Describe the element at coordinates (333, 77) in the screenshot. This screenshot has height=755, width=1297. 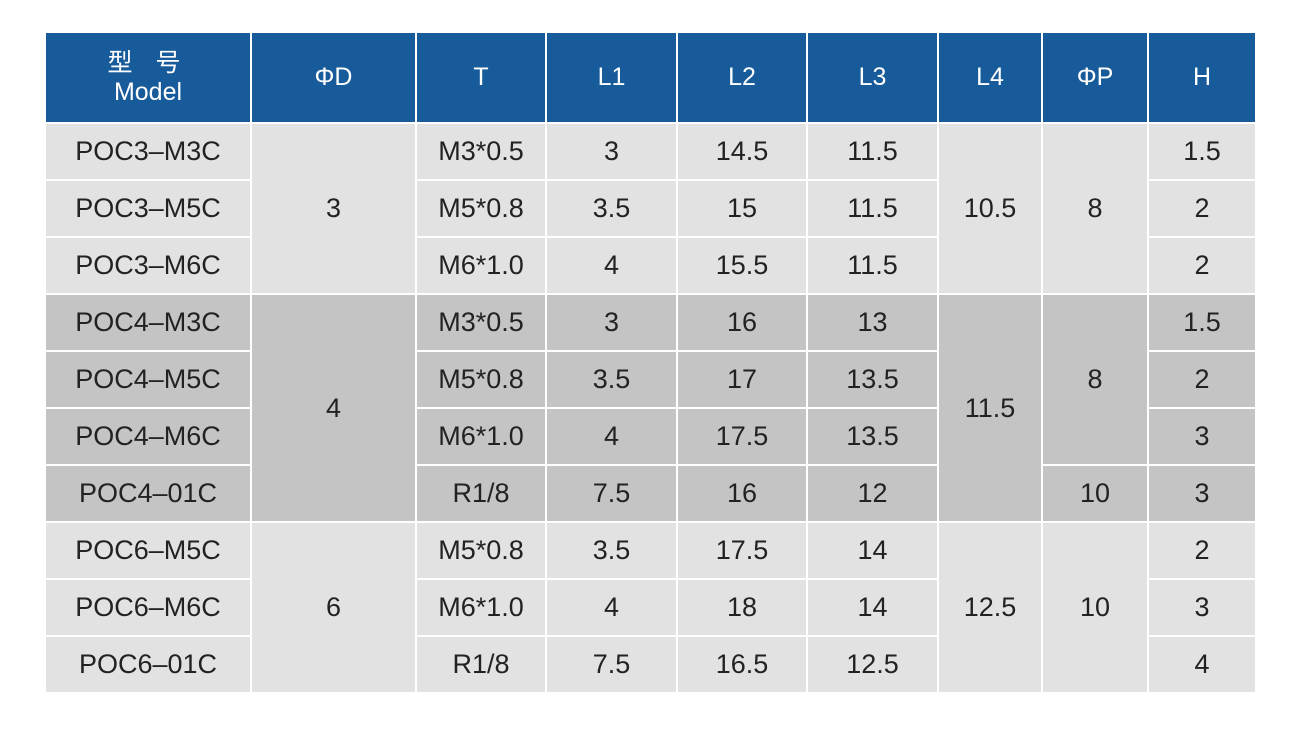
I see `header-od: ΦD` at that location.